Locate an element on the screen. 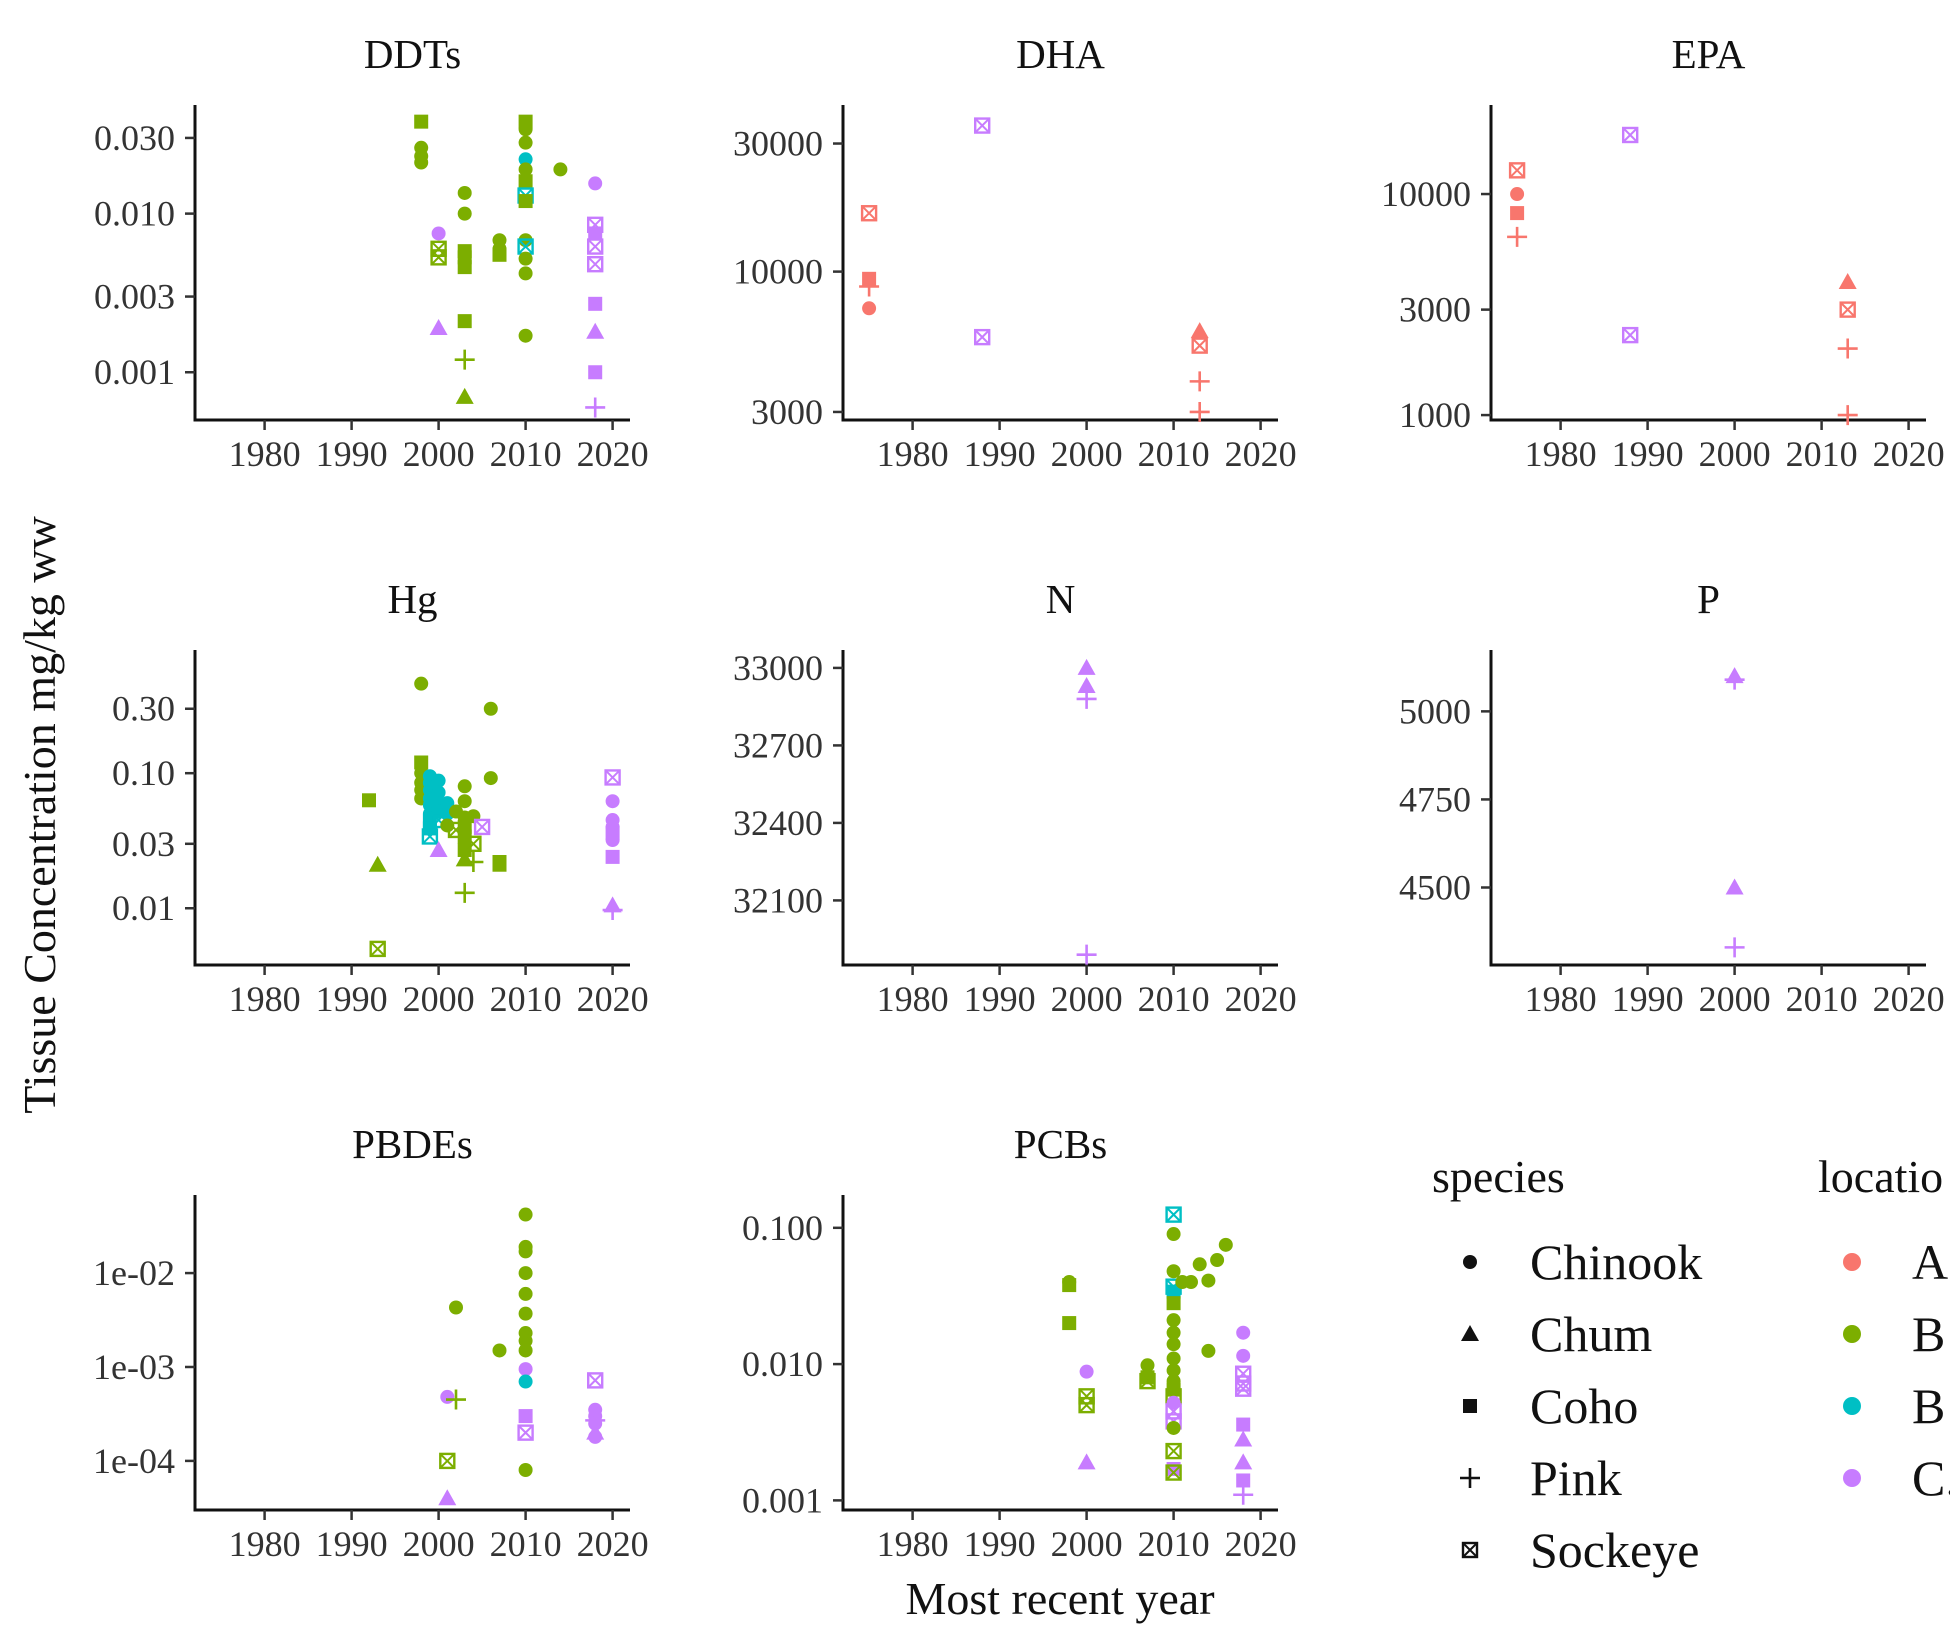 The width and height of the screenshot is (1950, 1650). y-tick-label: 3000 is located at coordinates (1435, 310).